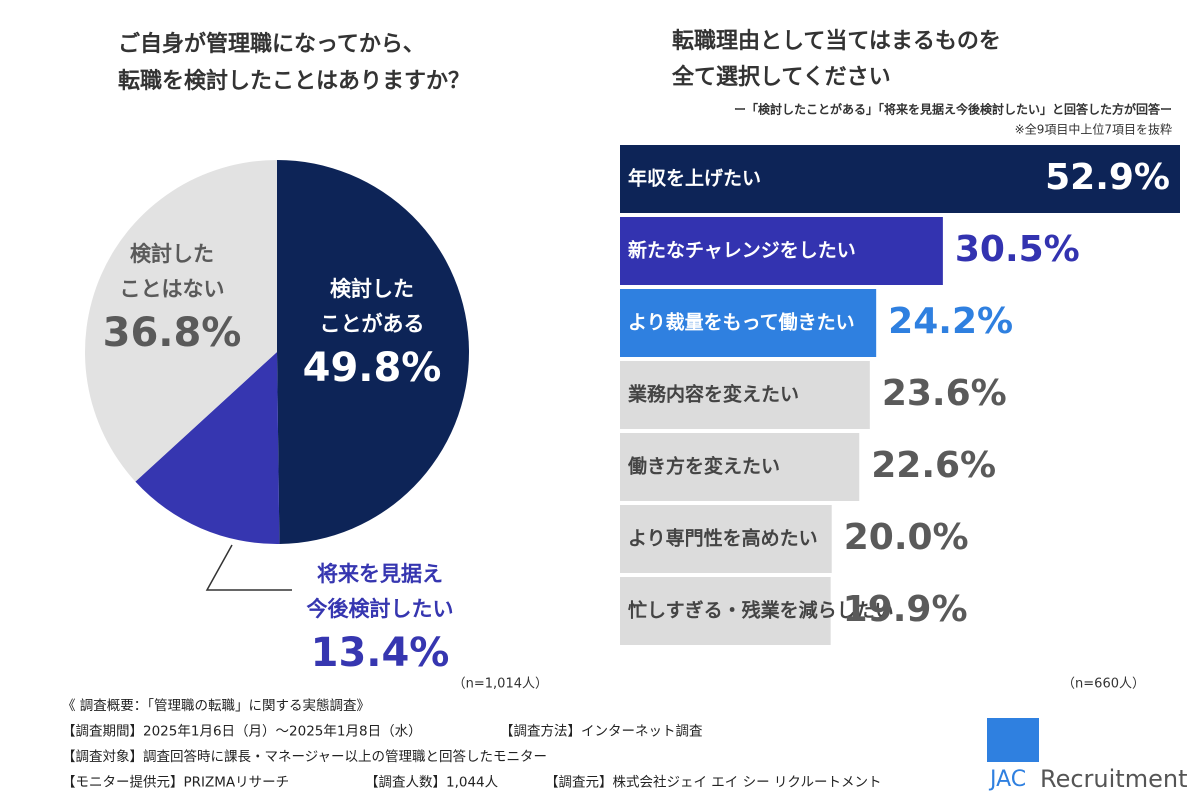 This screenshot has width=1200, height=800. What do you see at coordinates (1113, 779) in the screenshot?
I see `logo-name: Recruitment` at bounding box center [1113, 779].